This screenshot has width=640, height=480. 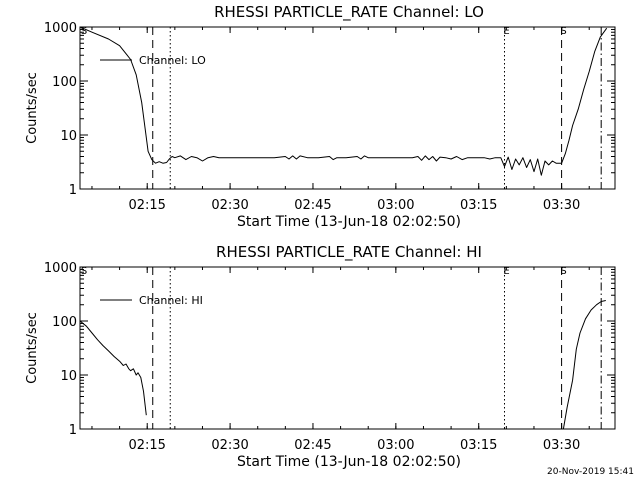 What do you see at coordinates (590, 472) in the screenshot?
I see `footer-timestamp: 20-Nov-2019 15:41` at bounding box center [590, 472].